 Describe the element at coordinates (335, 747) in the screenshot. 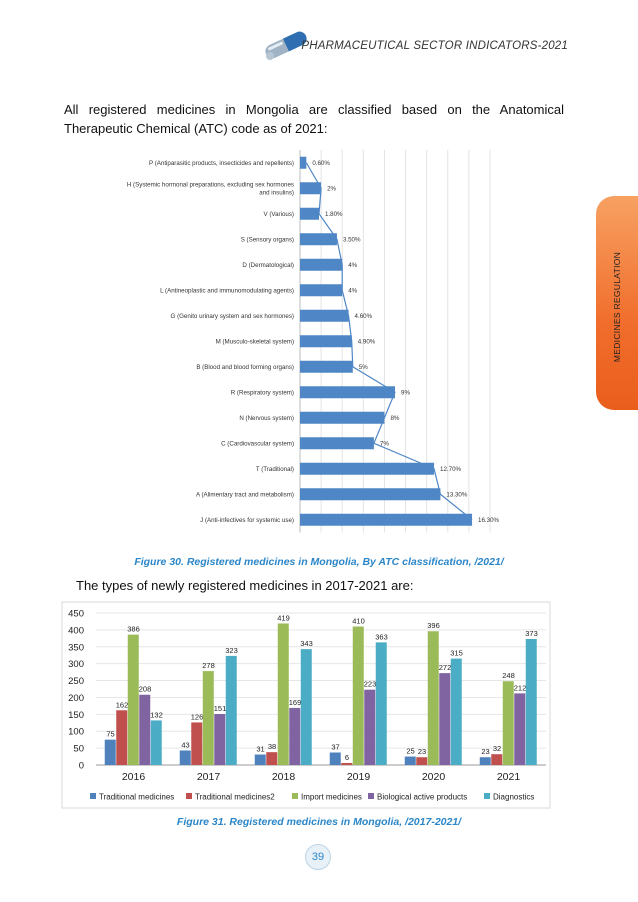

I see `data-label: 37` at that location.